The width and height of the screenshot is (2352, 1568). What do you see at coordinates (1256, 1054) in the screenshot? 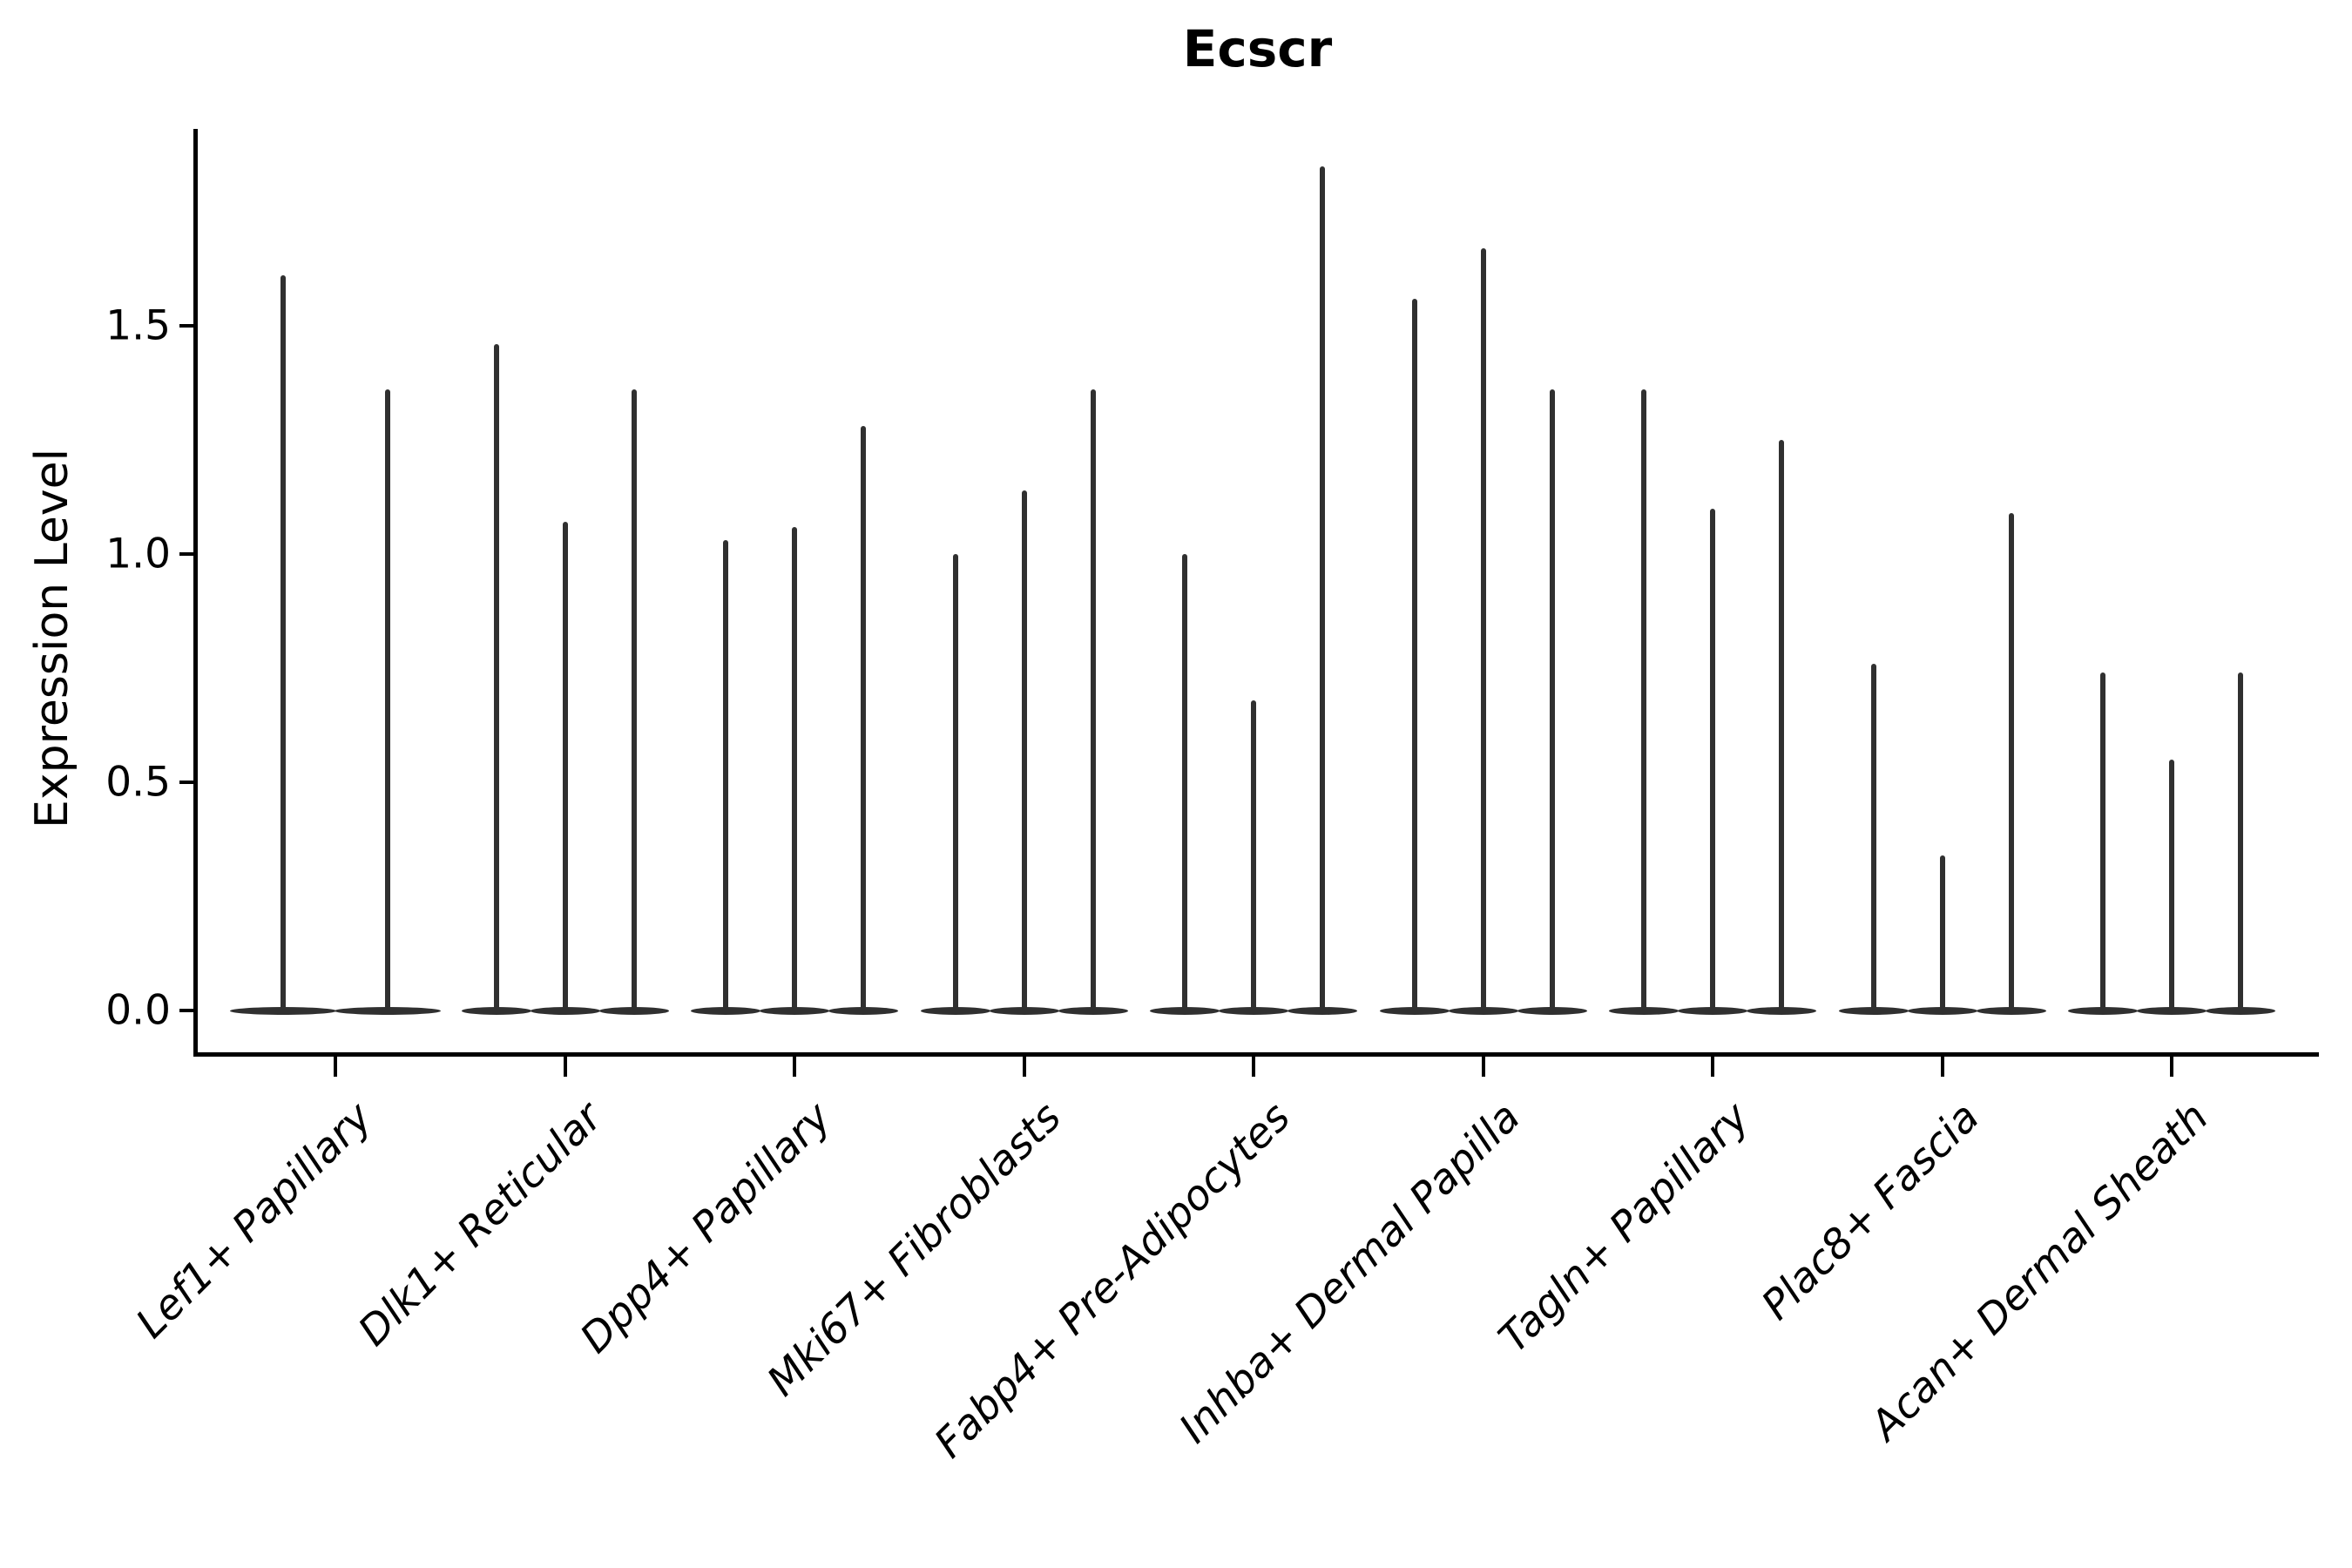
I see `x-axis-spine` at bounding box center [1256, 1054].